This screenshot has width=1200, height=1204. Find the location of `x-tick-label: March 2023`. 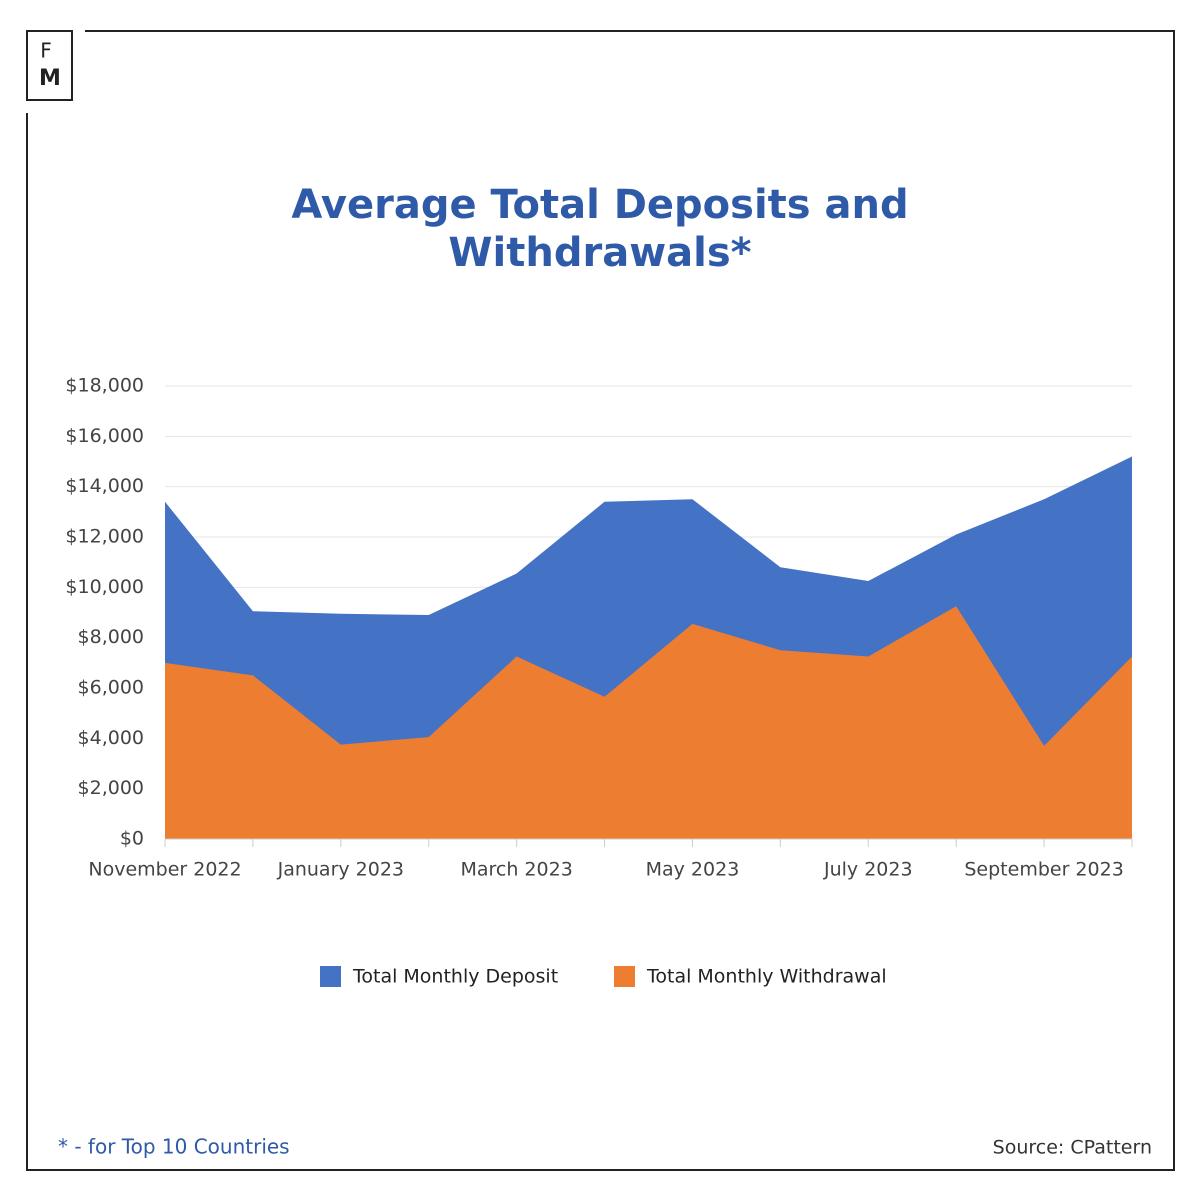

x-tick-label: March 2023 is located at coordinates (516, 870).